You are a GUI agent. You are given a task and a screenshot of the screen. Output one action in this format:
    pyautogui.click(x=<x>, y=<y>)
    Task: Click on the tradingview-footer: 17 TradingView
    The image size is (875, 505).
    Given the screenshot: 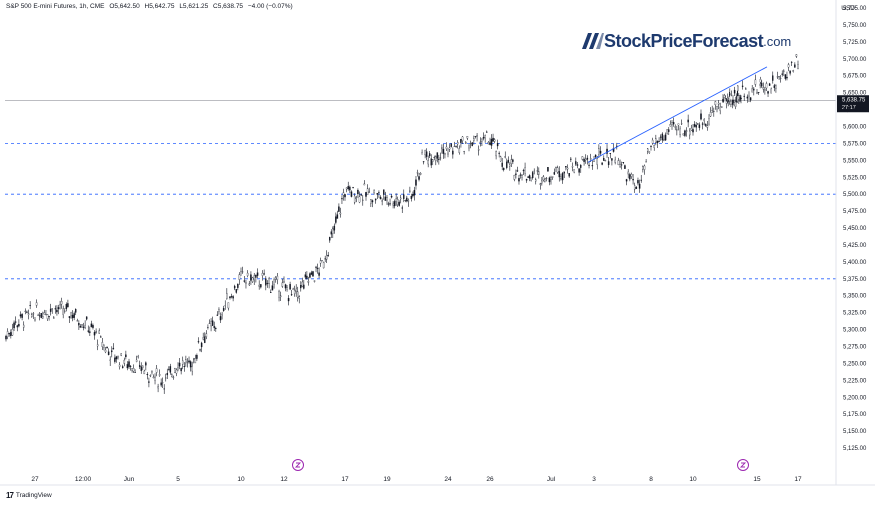 What is the action you would take?
    pyautogui.click(x=29, y=495)
    